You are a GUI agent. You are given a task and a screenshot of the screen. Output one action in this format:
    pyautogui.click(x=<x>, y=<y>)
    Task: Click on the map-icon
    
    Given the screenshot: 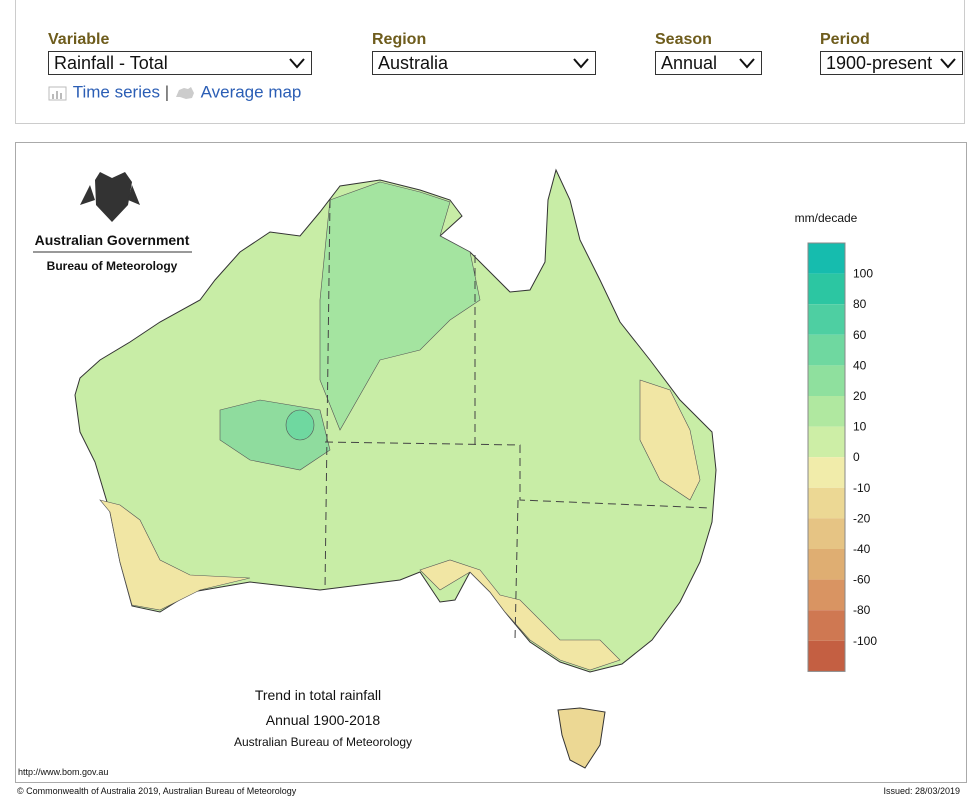 What is the action you would take?
    pyautogui.click(x=184, y=92)
    